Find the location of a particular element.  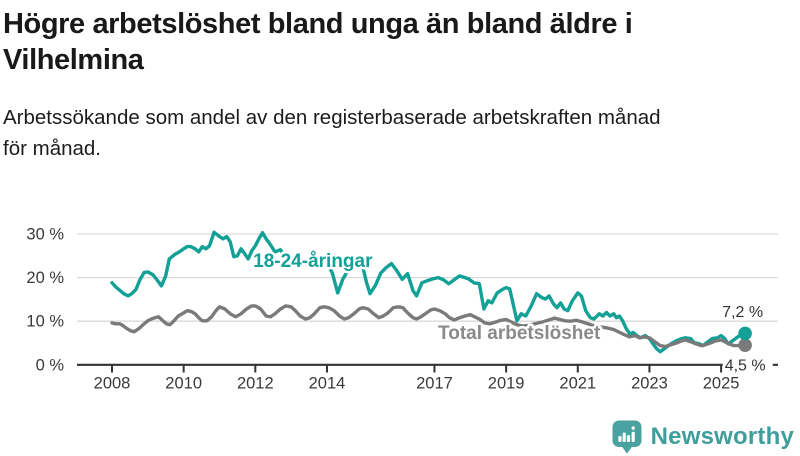

x-tick-label-2025: 2025 is located at coordinates (721, 384).